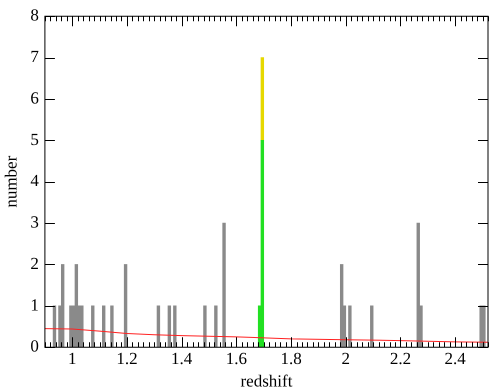 Image resolution: width=491 pixels, height=392 pixels. Describe the element at coordinates (34, 304) in the screenshot. I see `y-tick-label: 1` at that location.